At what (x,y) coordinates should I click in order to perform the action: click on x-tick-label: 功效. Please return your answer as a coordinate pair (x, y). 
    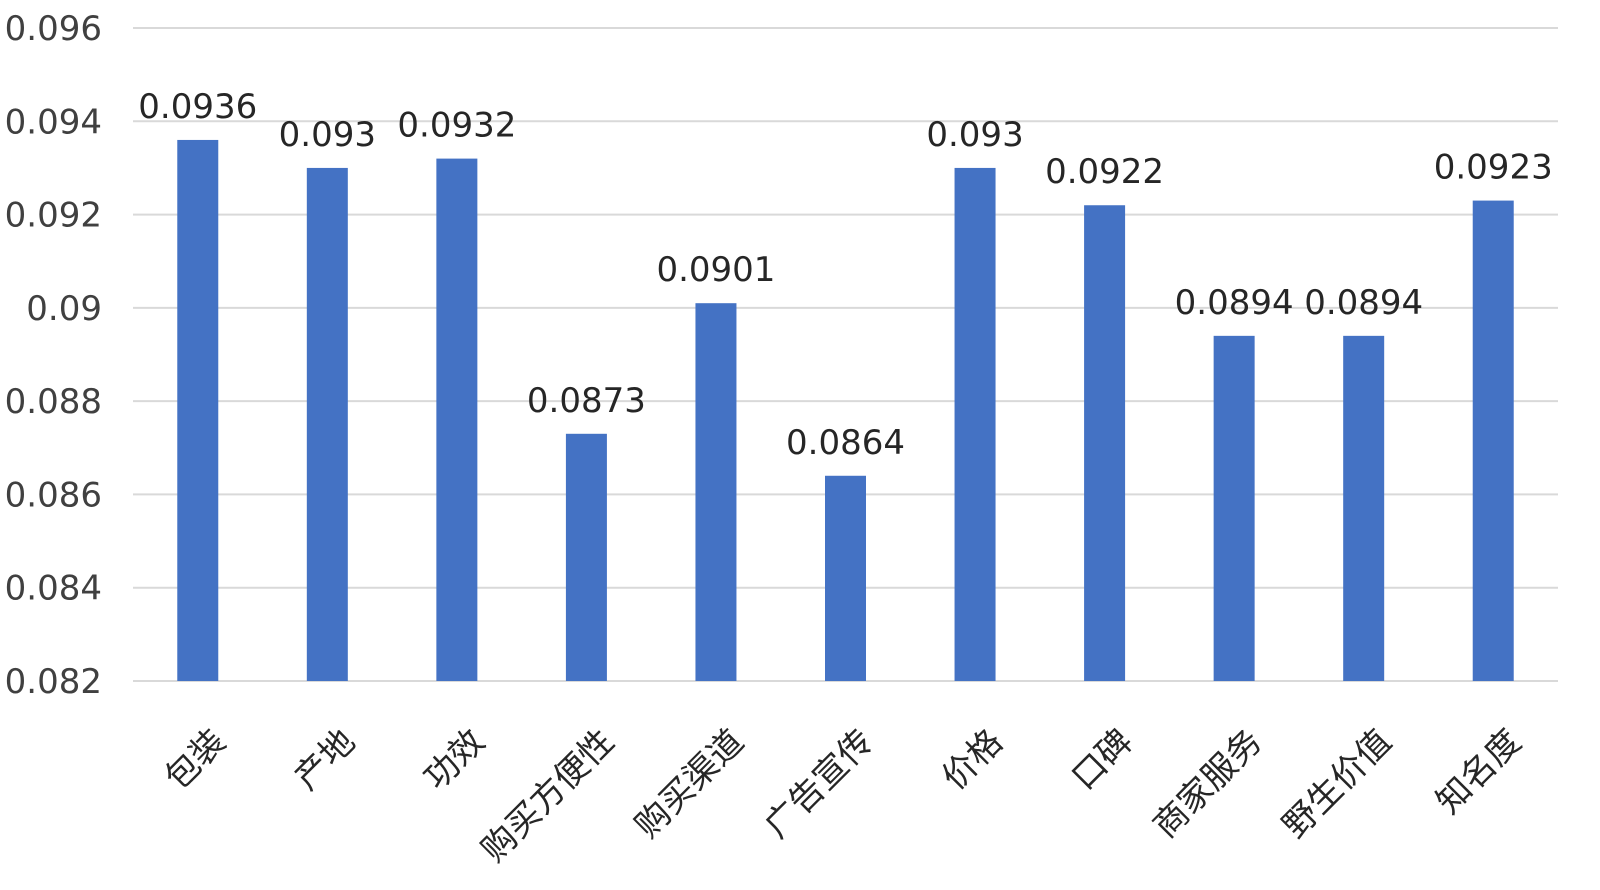
    Looking at the image, I should click on (454, 760).